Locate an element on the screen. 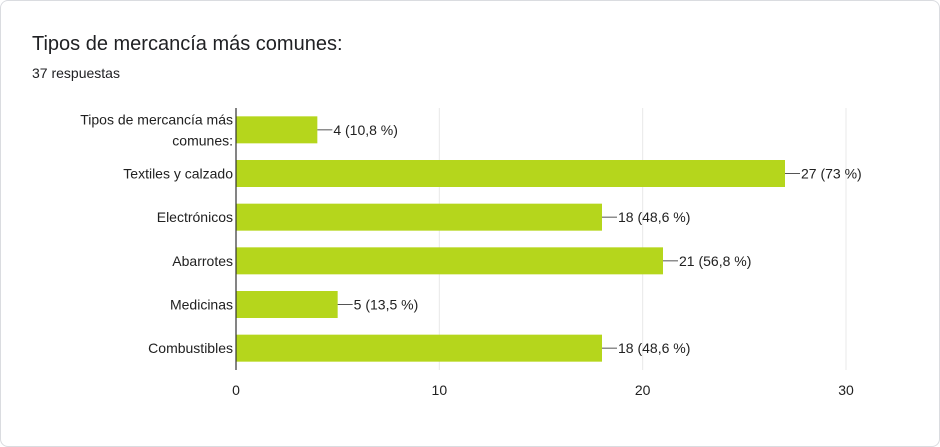 The width and height of the screenshot is (940, 447). category-label: Abarrotes is located at coordinates (202, 261).